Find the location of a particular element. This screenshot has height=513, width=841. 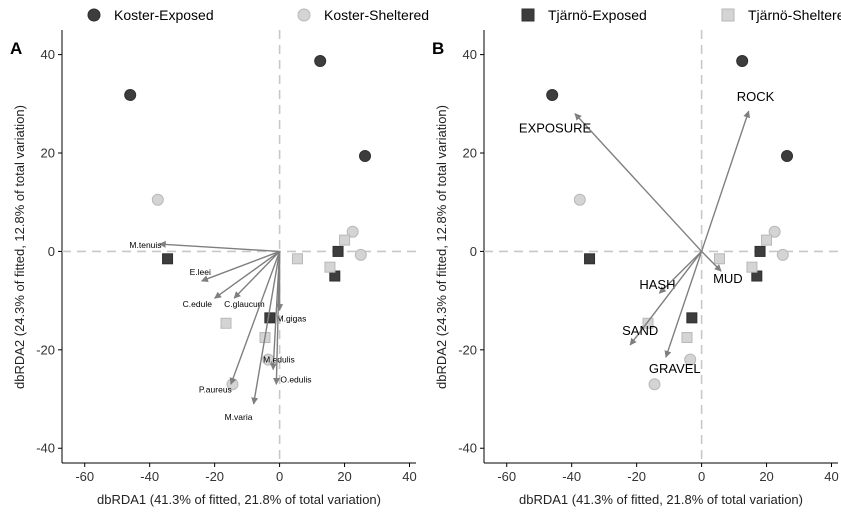

legend-koster-sheltered-marker is located at coordinates (304, 15).